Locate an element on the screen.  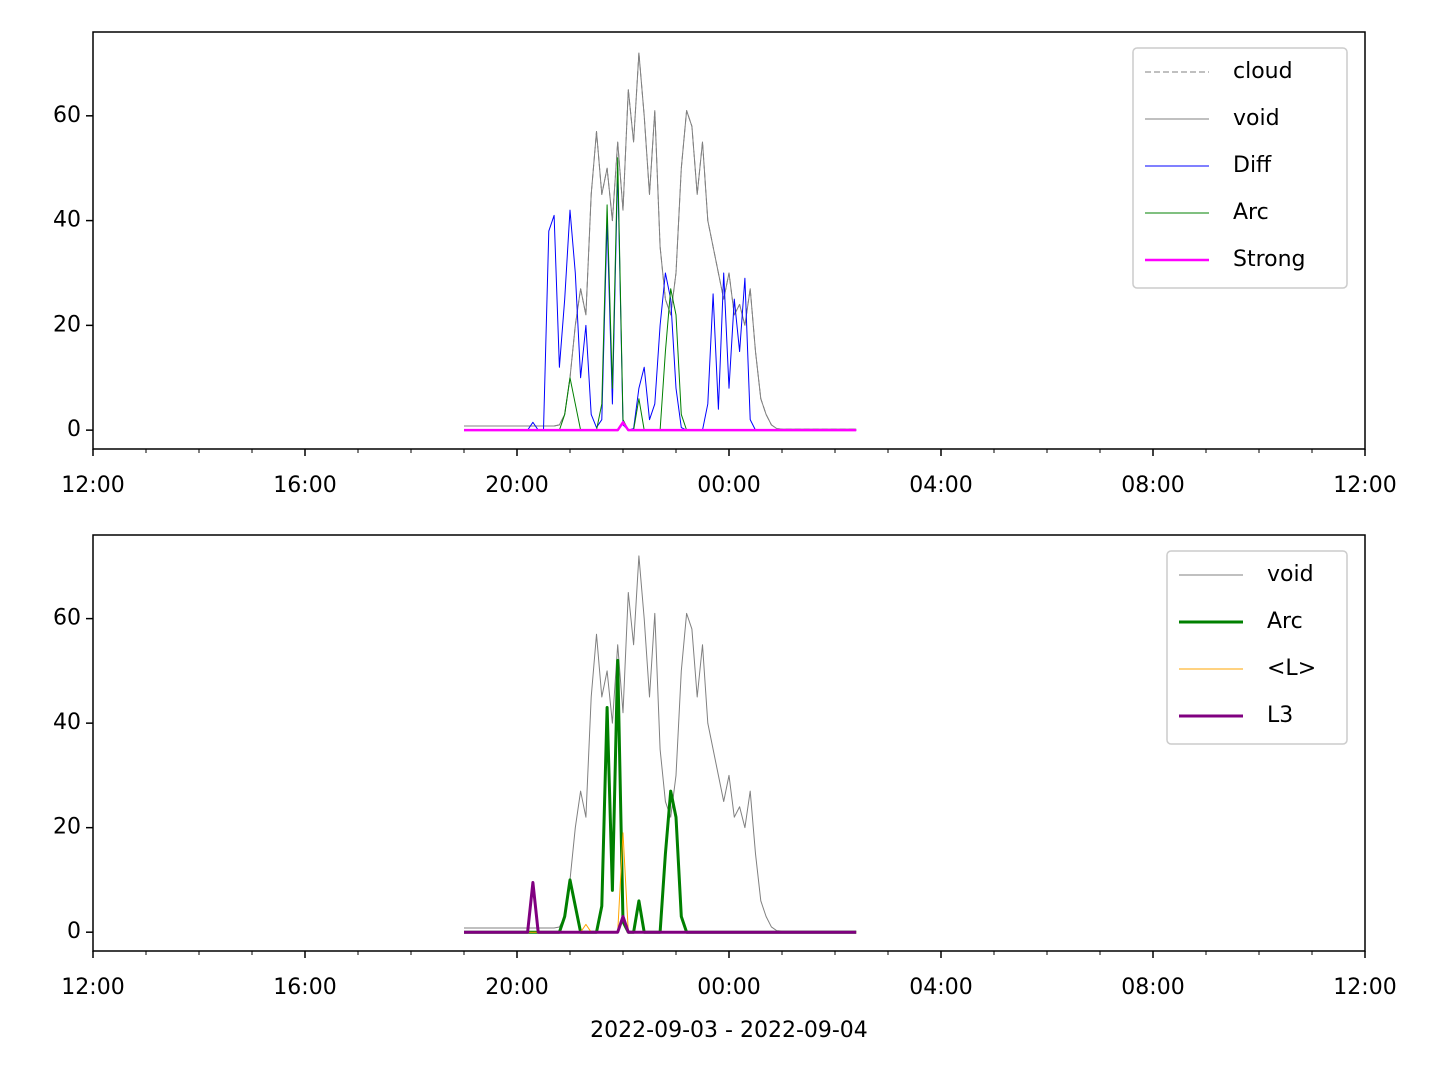
legend-label: <L> is located at coordinates (1291, 668).